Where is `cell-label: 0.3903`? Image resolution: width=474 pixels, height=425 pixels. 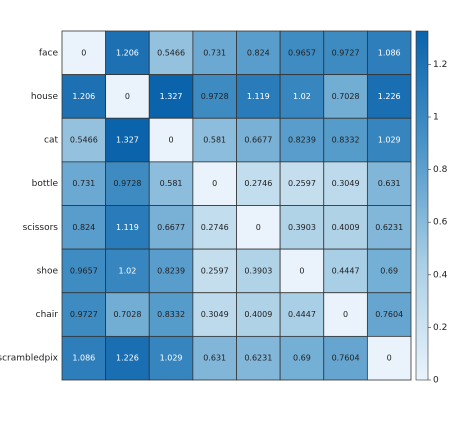
cell-label: 0.3903 is located at coordinates (302, 227).